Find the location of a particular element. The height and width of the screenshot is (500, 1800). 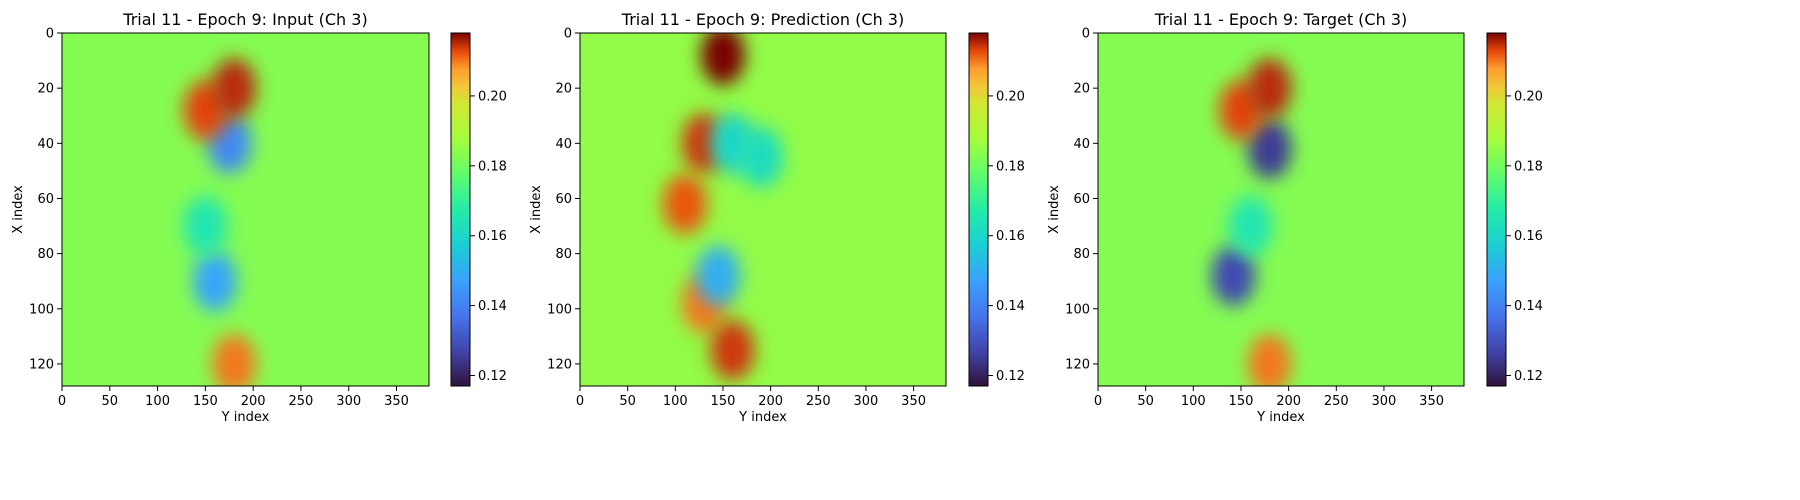

chart-title: Trial 11 - Epoch 9: Prediction (Ch 3) is located at coordinates (762, 19).